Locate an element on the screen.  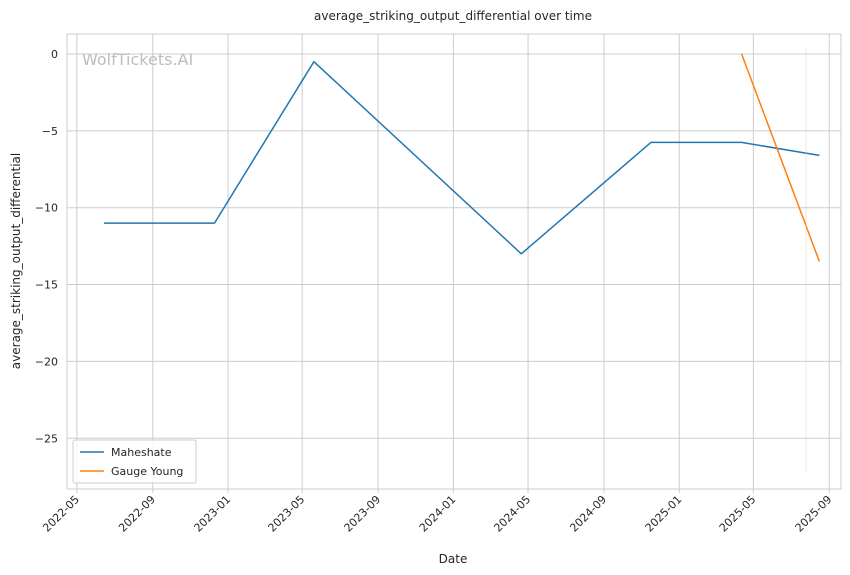
y-tick-label: −20 is located at coordinates (46, 361).